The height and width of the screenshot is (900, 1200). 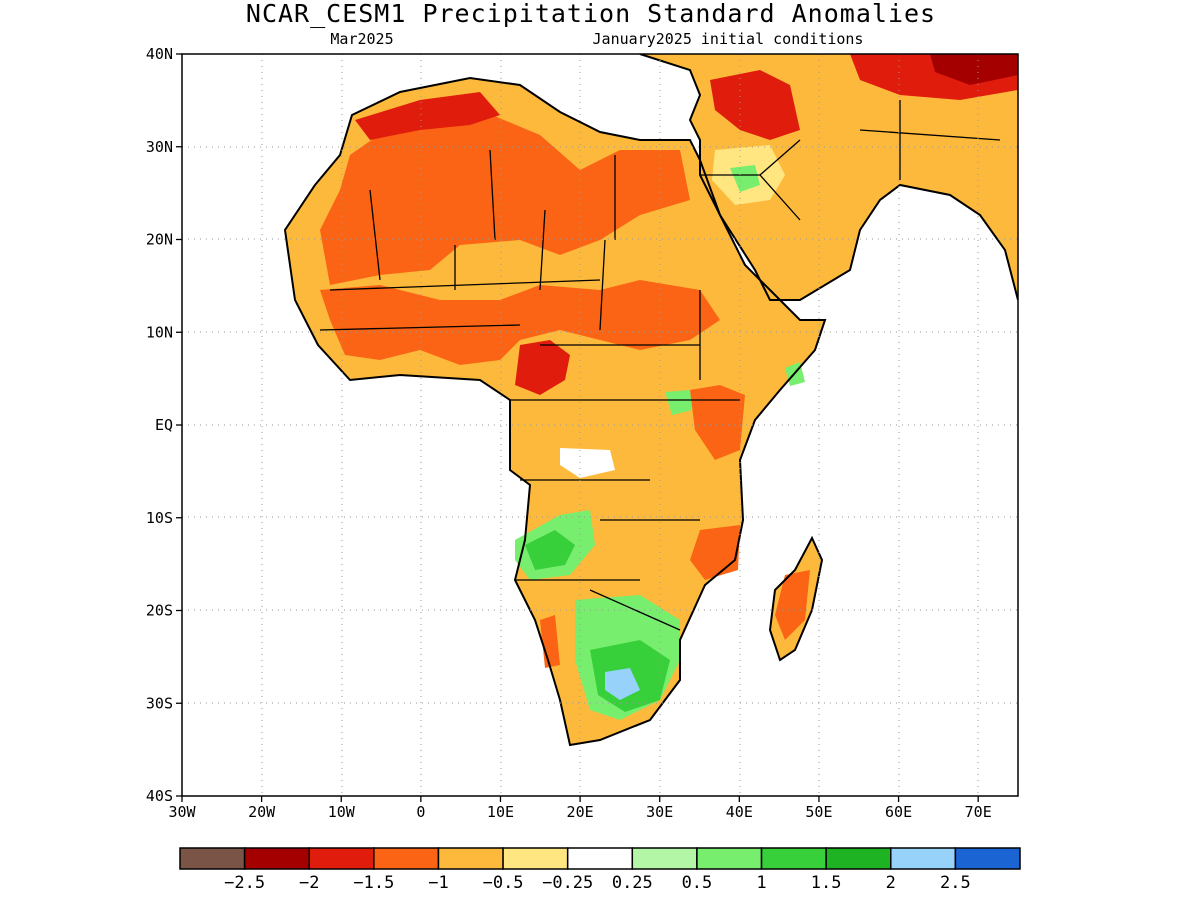 What do you see at coordinates (159, 611) in the screenshot?
I see `lat-label: 20S` at bounding box center [159, 611].